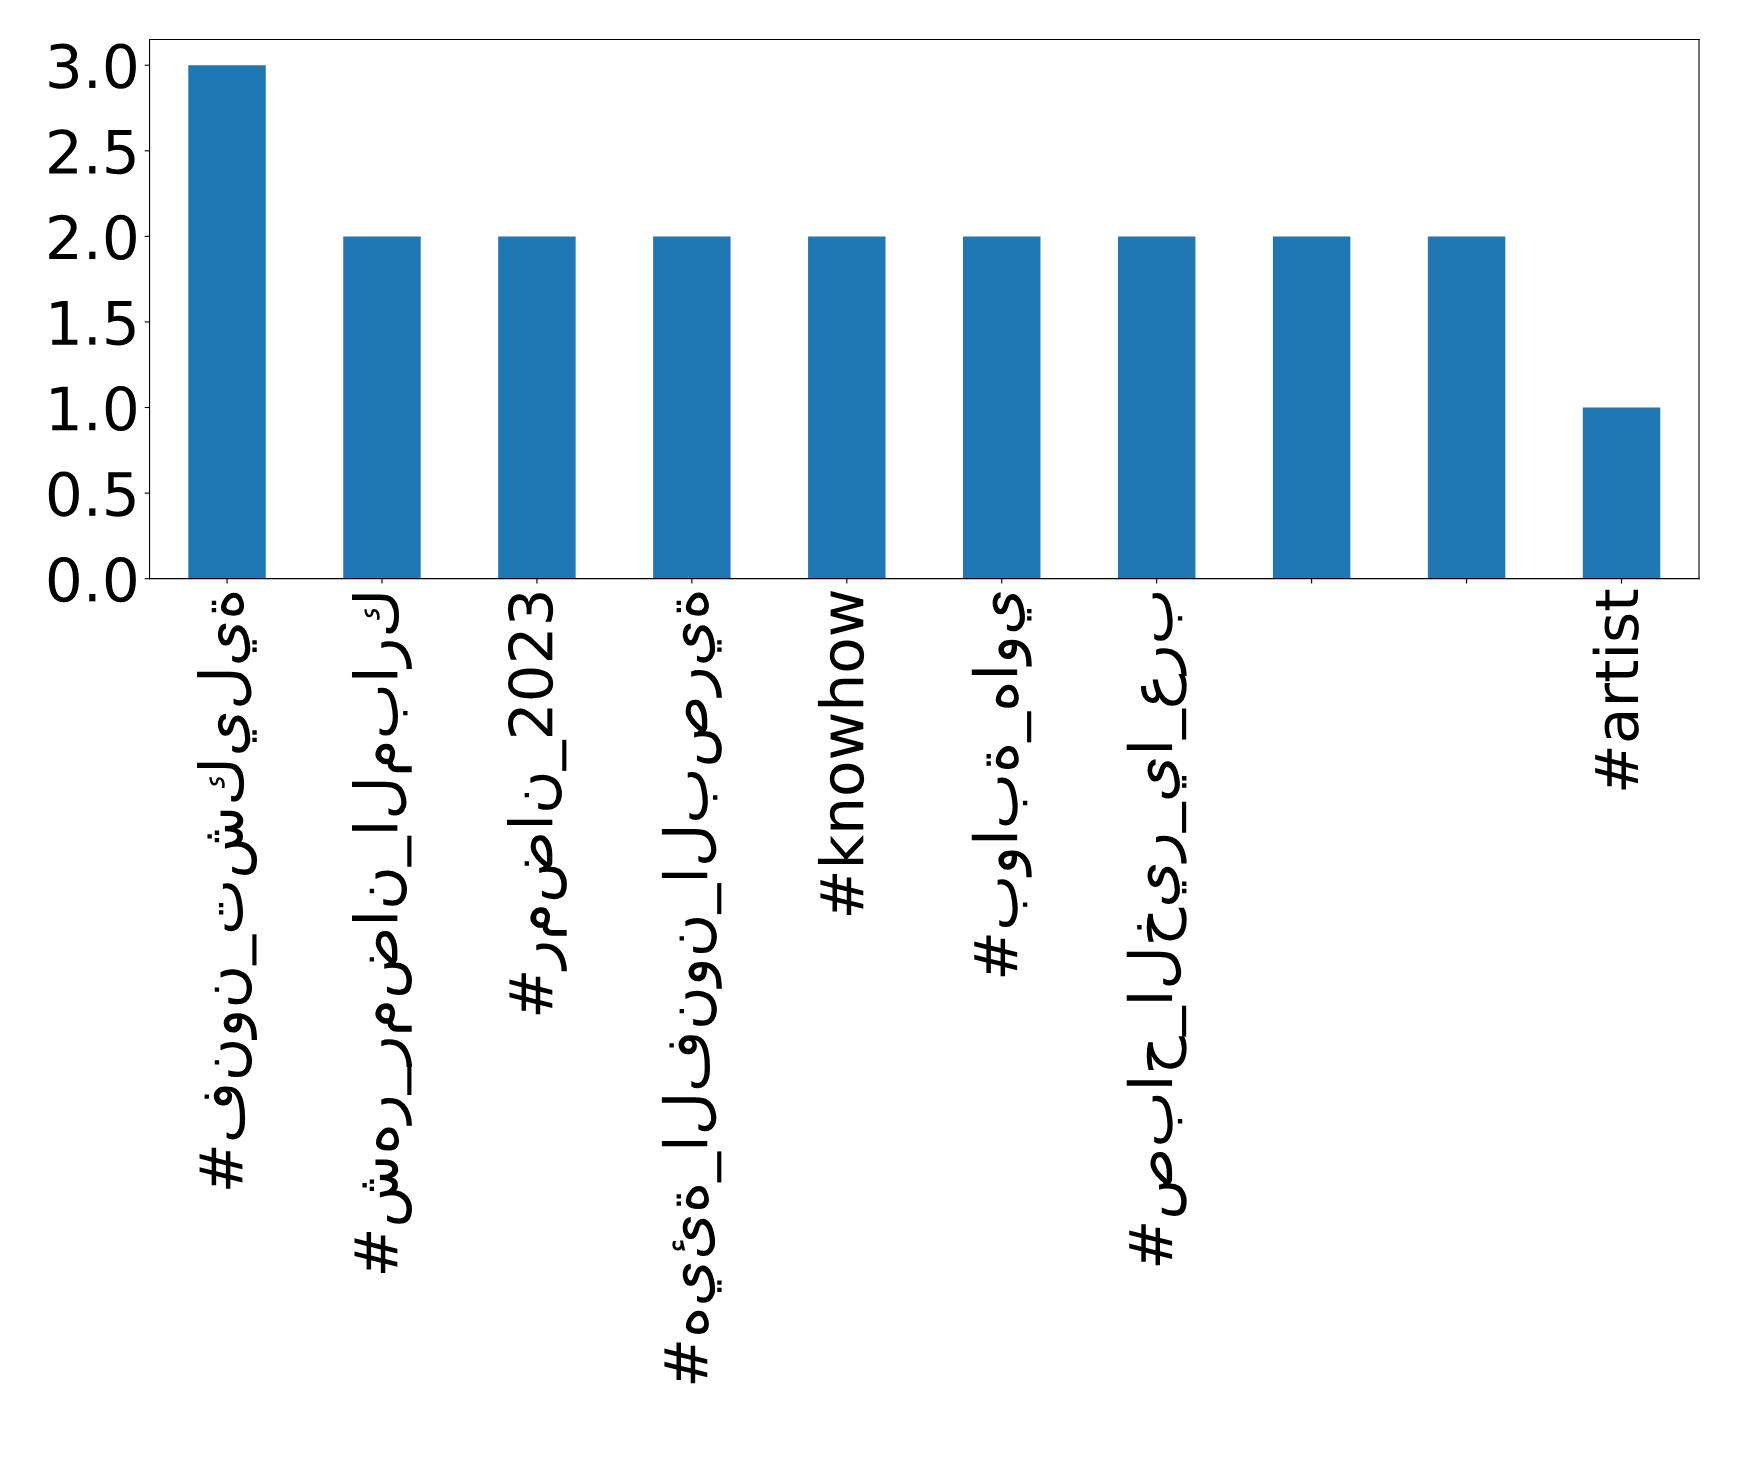  Describe the element at coordinates (93, 408) in the screenshot. I see `y-tick-label: 1.0` at that location.